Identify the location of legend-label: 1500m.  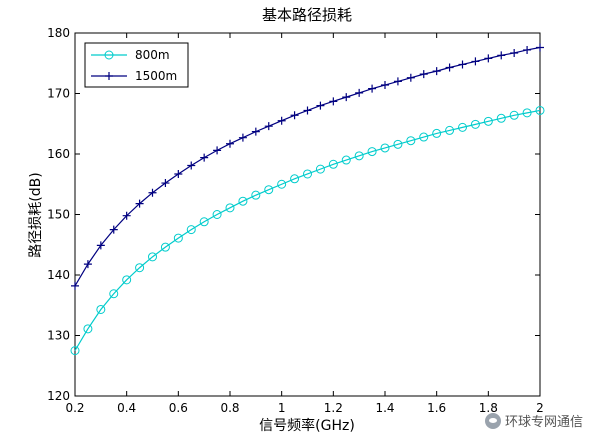
(156, 76).